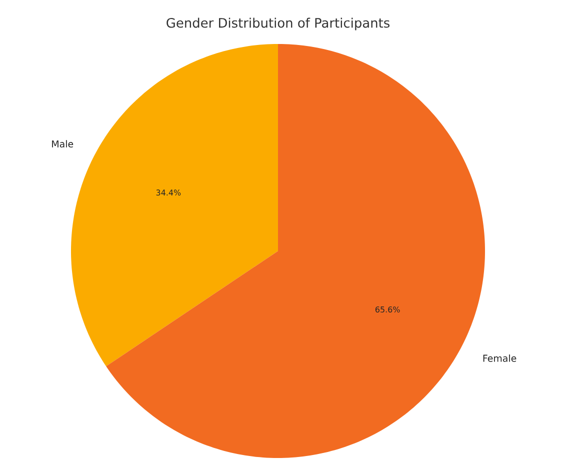  What do you see at coordinates (278, 24) in the screenshot?
I see `chart-title: Gender Distribution of Participants` at bounding box center [278, 24].